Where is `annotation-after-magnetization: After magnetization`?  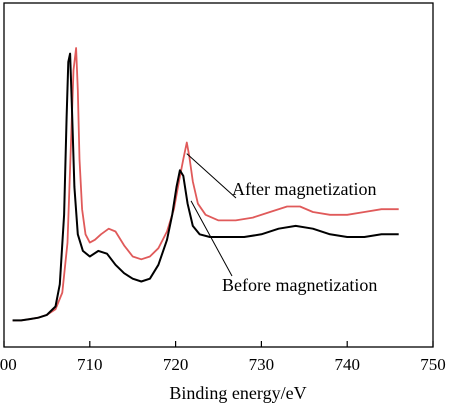 annotation-after-magnetization: After magnetization is located at coordinates (304, 189).